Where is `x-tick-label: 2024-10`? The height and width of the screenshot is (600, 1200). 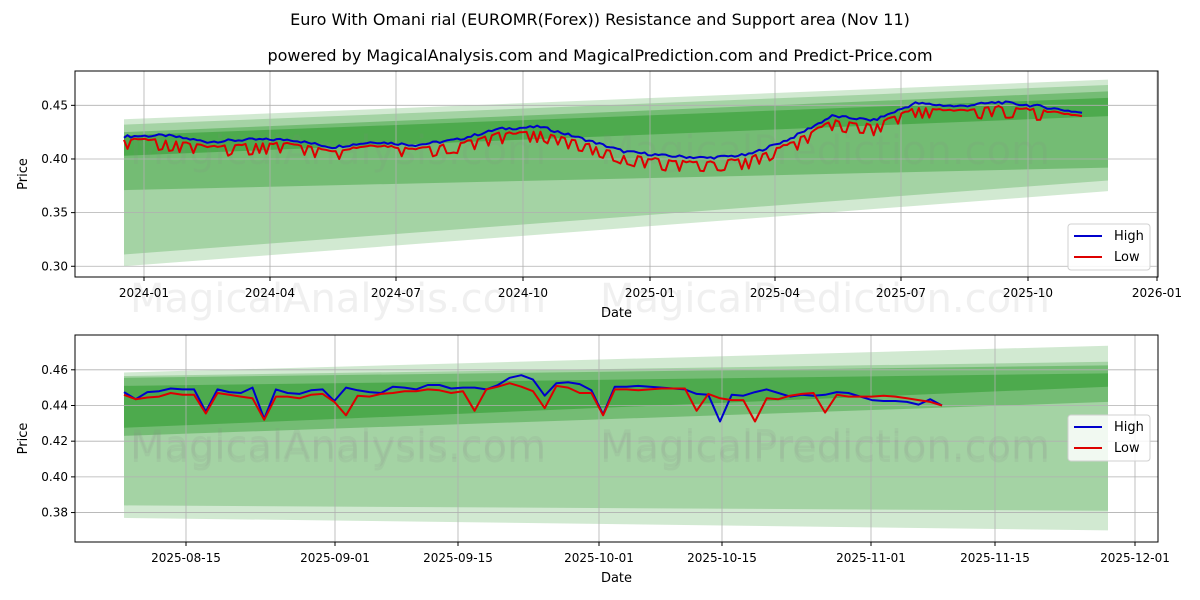
x-tick-label: 2024-10 is located at coordinates (523, 293).